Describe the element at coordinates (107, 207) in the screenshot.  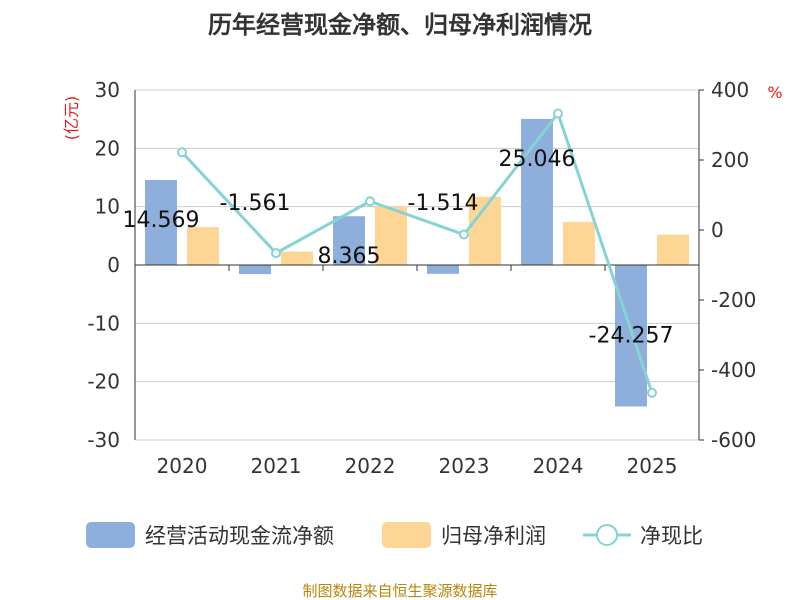
I see `left-tick-label: 10` at that location.